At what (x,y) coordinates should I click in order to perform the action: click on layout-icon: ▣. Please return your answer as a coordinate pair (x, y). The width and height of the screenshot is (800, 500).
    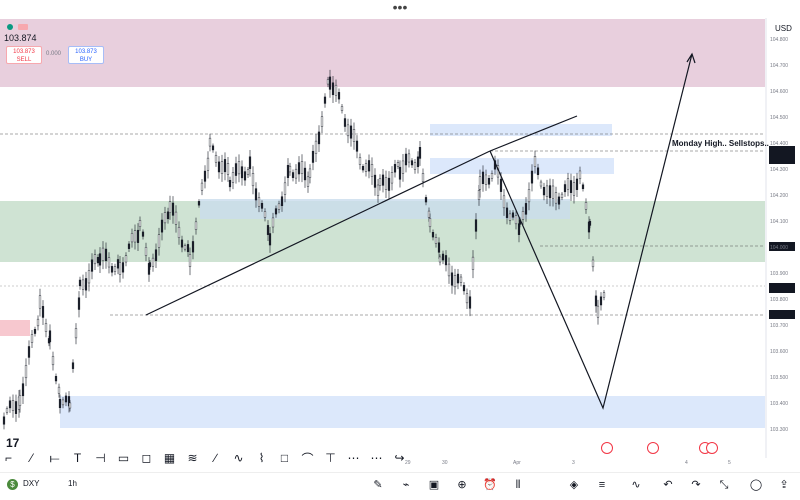
    Looking at the image, I should click on (434, 485).